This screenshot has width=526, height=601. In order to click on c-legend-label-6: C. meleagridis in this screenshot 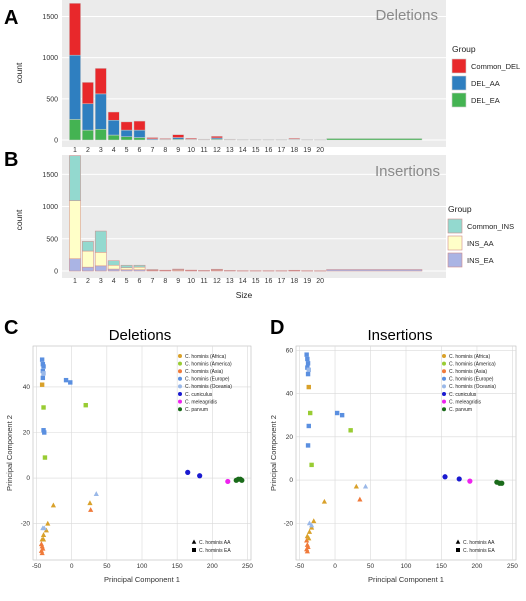, I will do `click(201, 402)`.